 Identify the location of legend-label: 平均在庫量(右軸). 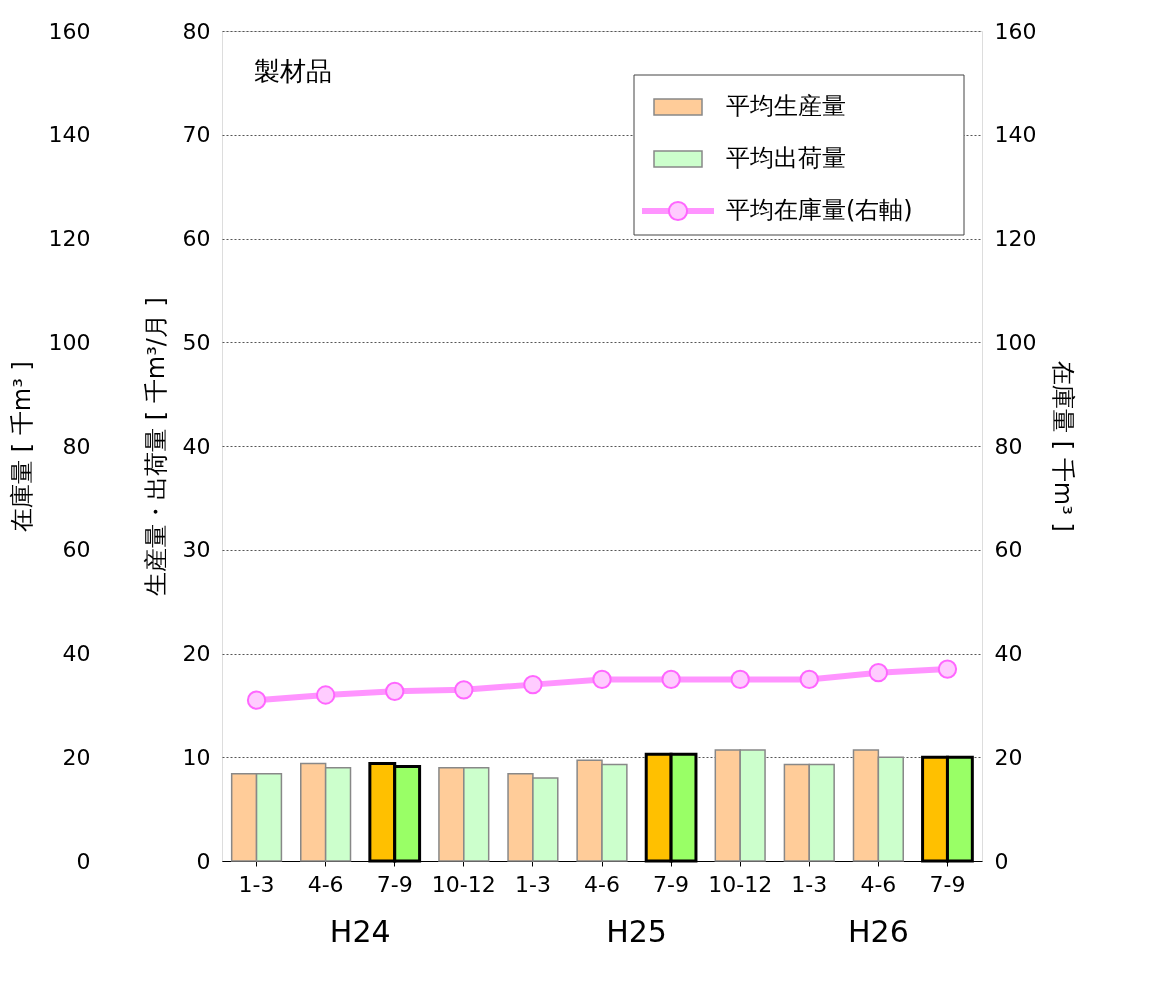
(819, 210).